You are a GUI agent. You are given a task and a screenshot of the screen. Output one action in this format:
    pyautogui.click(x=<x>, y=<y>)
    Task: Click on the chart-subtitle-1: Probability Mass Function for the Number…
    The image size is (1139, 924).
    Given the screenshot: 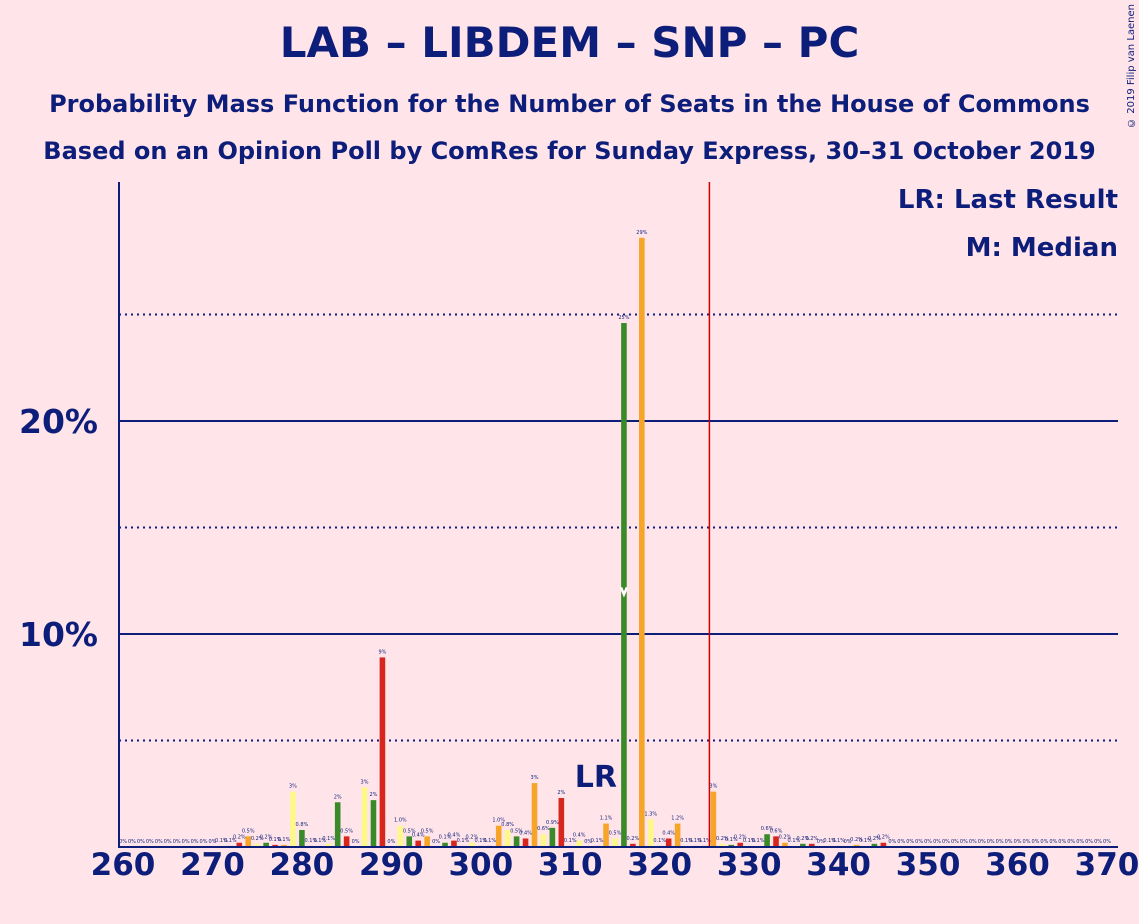 What is the action you would take?
    pyautogui.click(x=569, y=104)
    